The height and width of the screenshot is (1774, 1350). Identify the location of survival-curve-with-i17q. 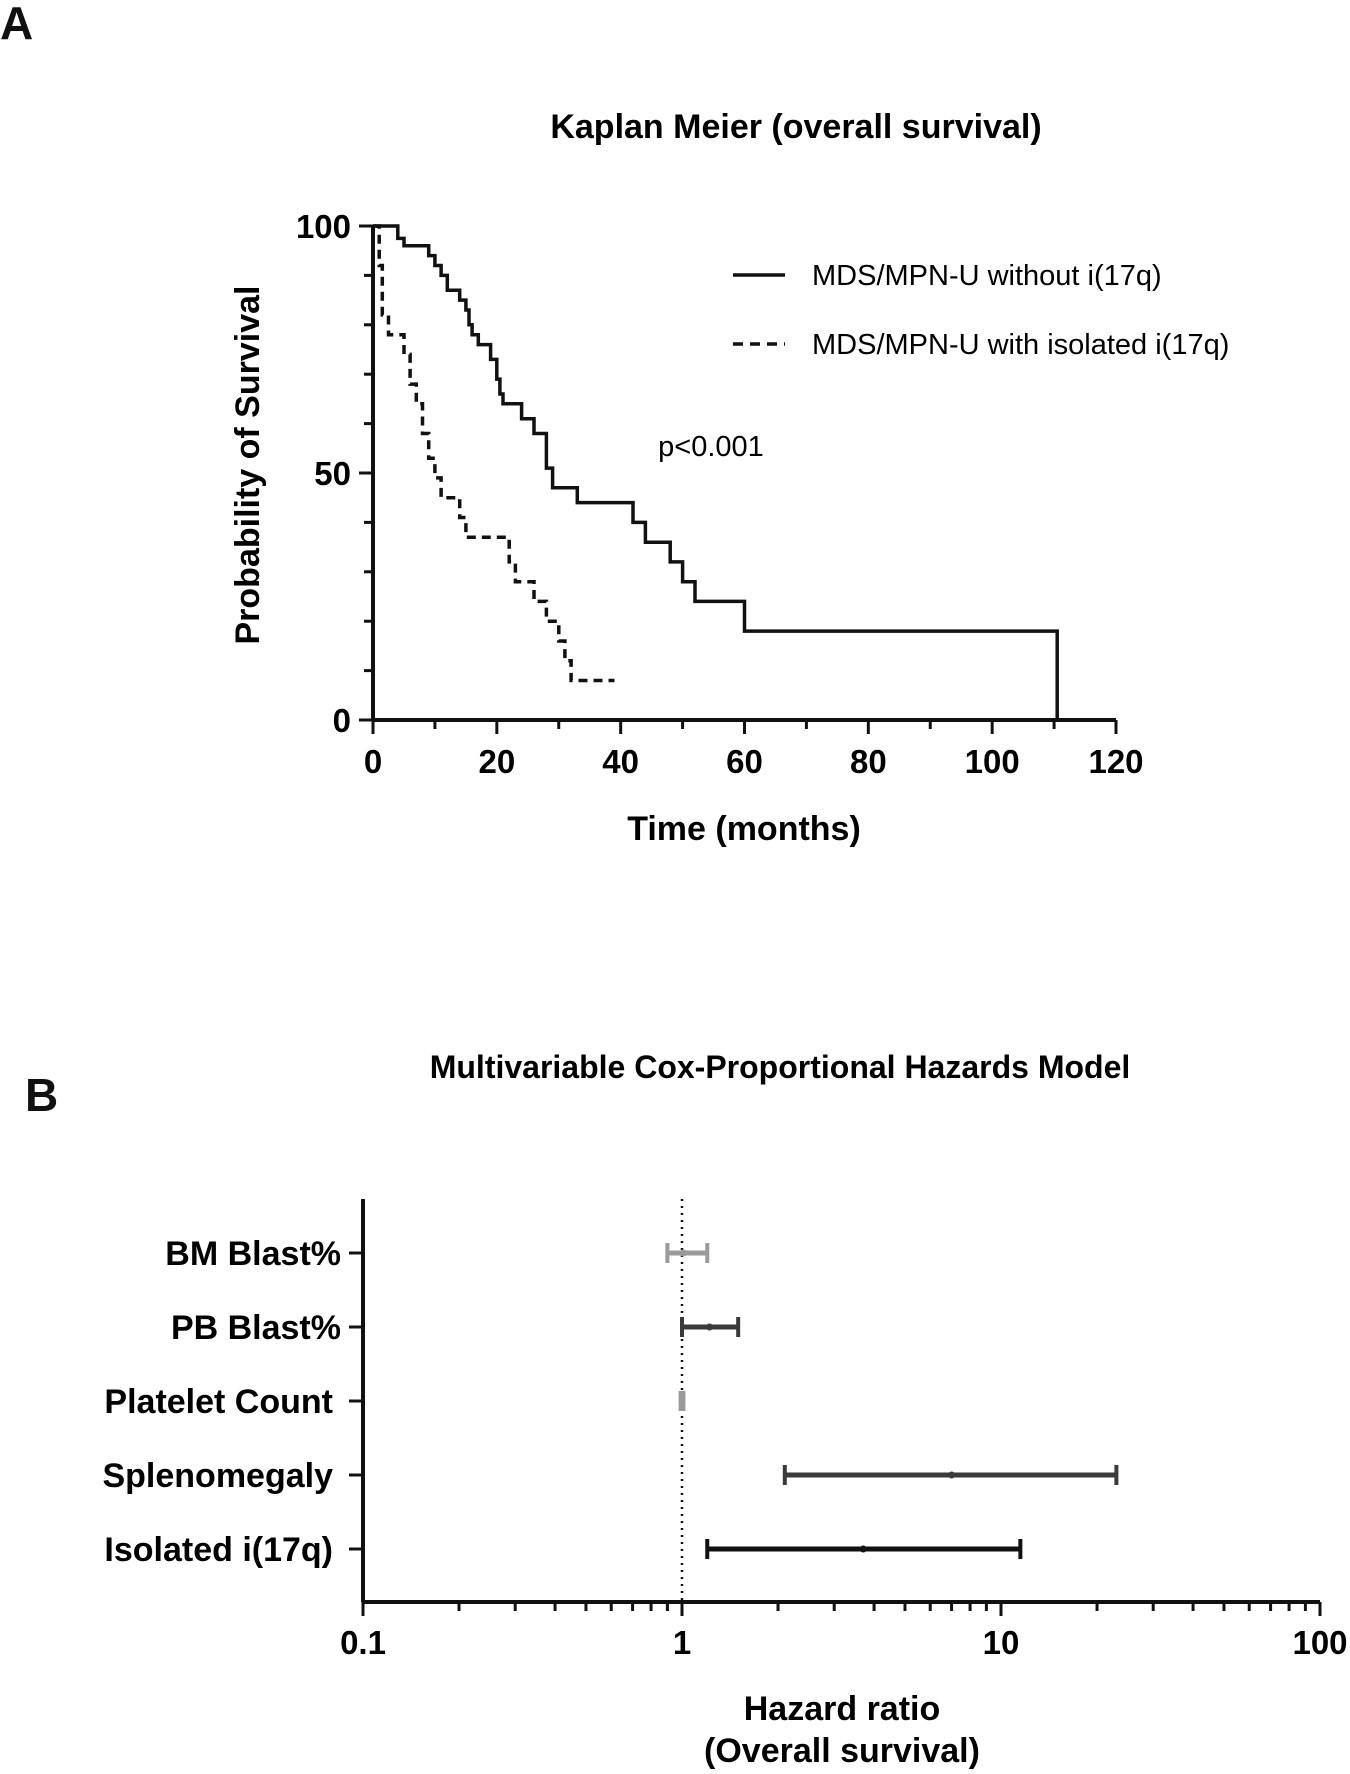
(494, 453).